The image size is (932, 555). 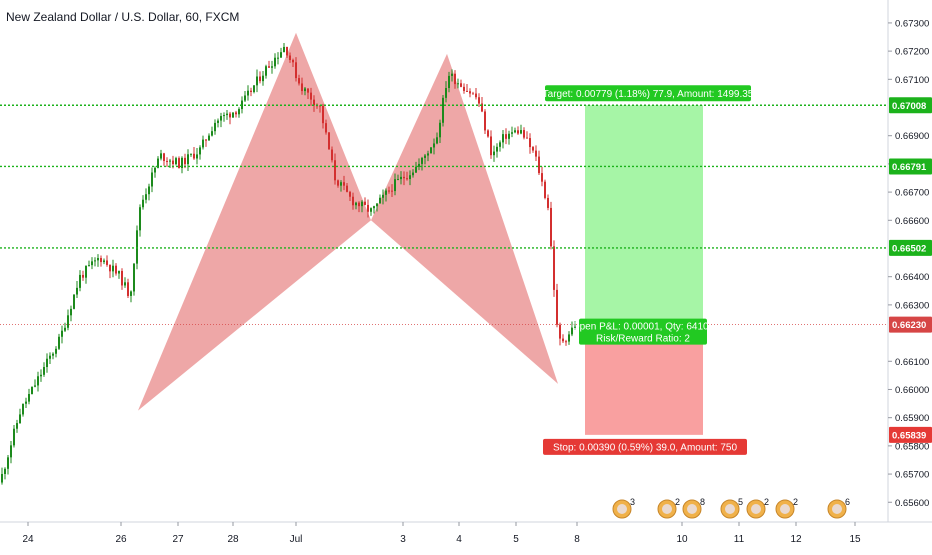 I want to click on y-tick-label-8: 0.66300, so click(x=912, y=305).